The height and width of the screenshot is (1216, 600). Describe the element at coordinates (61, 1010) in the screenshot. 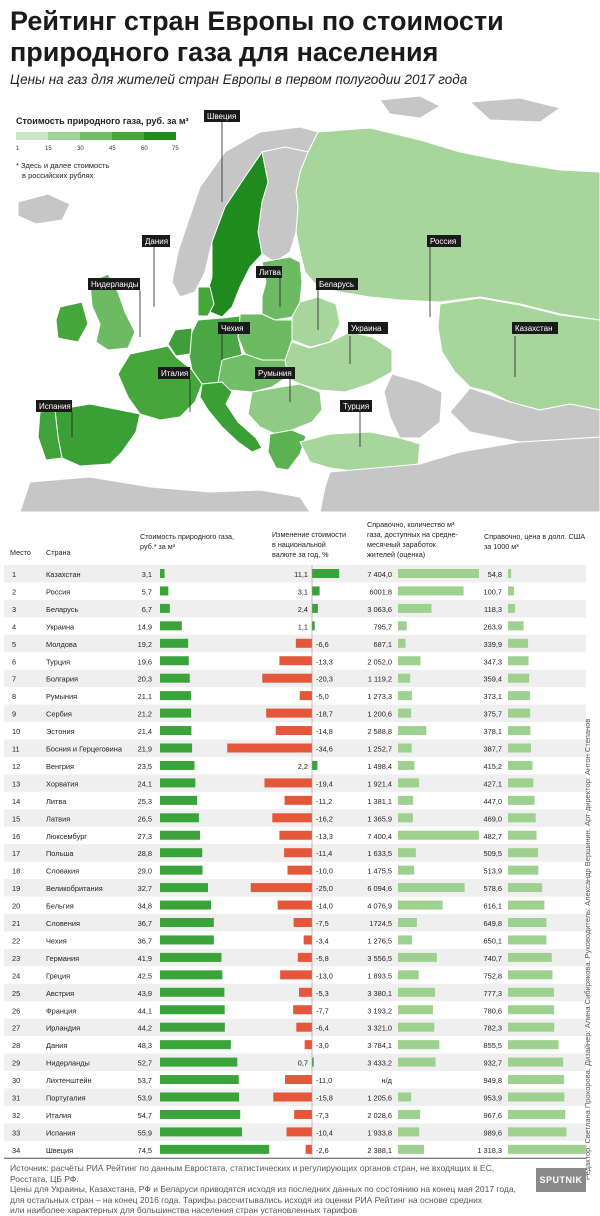

I see `row-country: Франция` at that location.